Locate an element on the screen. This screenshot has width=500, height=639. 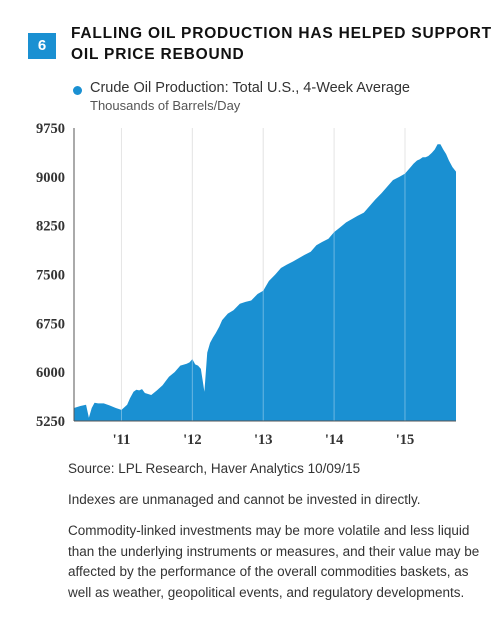
y-tick-label: 8250 is located at coordinates (50, 227).